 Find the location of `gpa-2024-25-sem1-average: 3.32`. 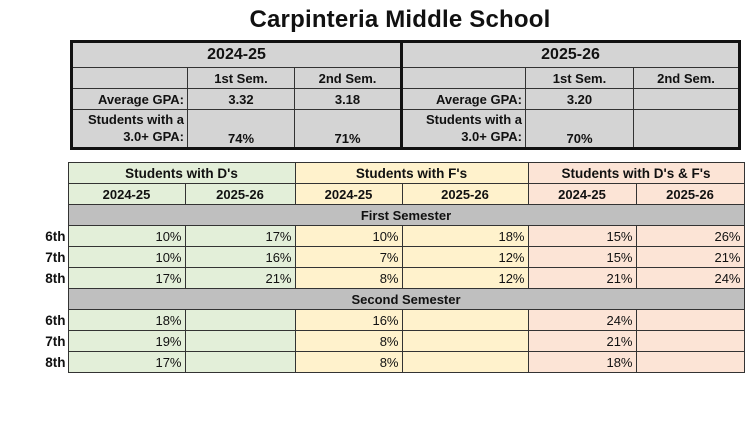

gpa-2024-25-sem1-average: 3.32 is located at coordinates (241, 99).